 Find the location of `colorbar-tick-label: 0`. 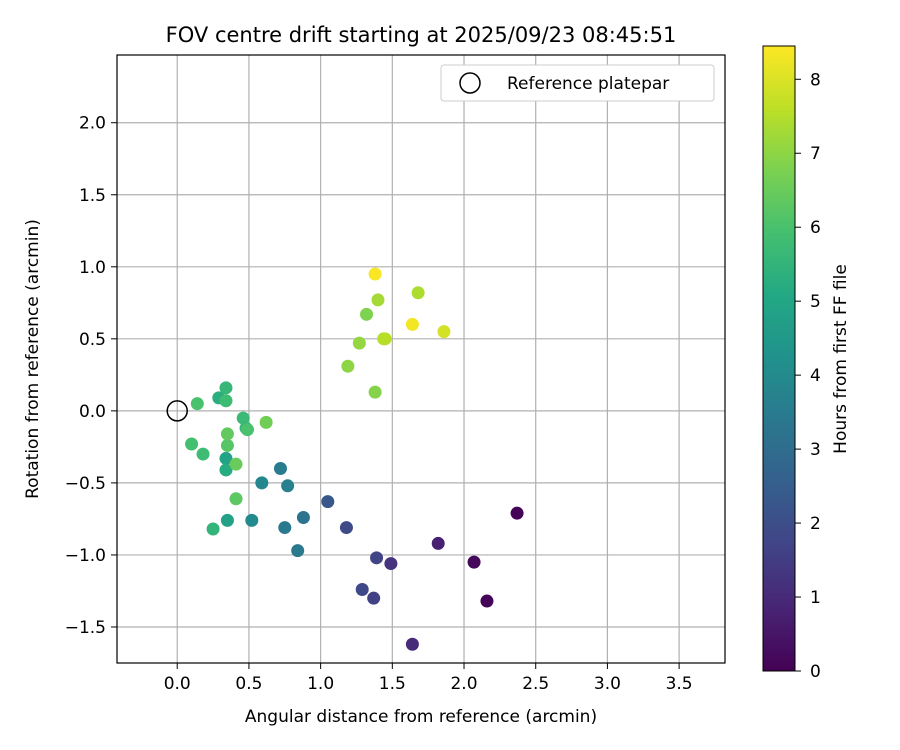

colorbar-tick-label: 0 is located at coordinates (815, 672).